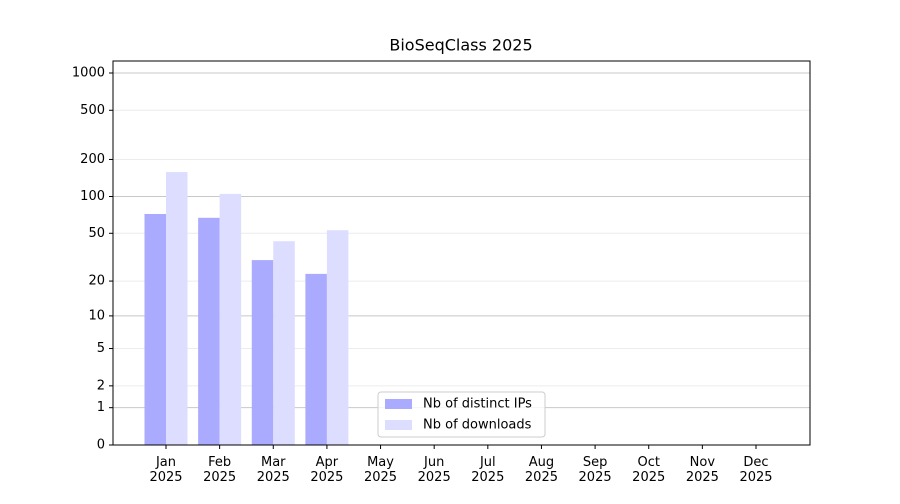  Describe the element at coordinates (92, 159) in the screenshot. I see `y-tick-label: 200` at that location.